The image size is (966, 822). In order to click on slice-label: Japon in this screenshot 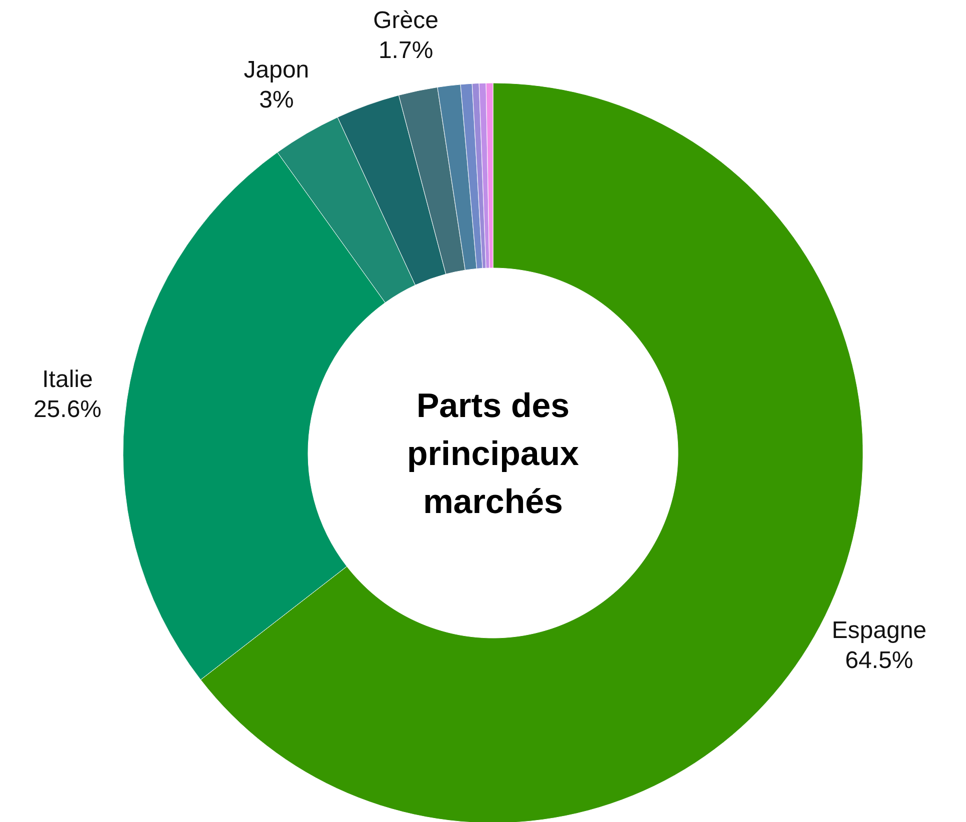, I will do `click(277, 70)`.